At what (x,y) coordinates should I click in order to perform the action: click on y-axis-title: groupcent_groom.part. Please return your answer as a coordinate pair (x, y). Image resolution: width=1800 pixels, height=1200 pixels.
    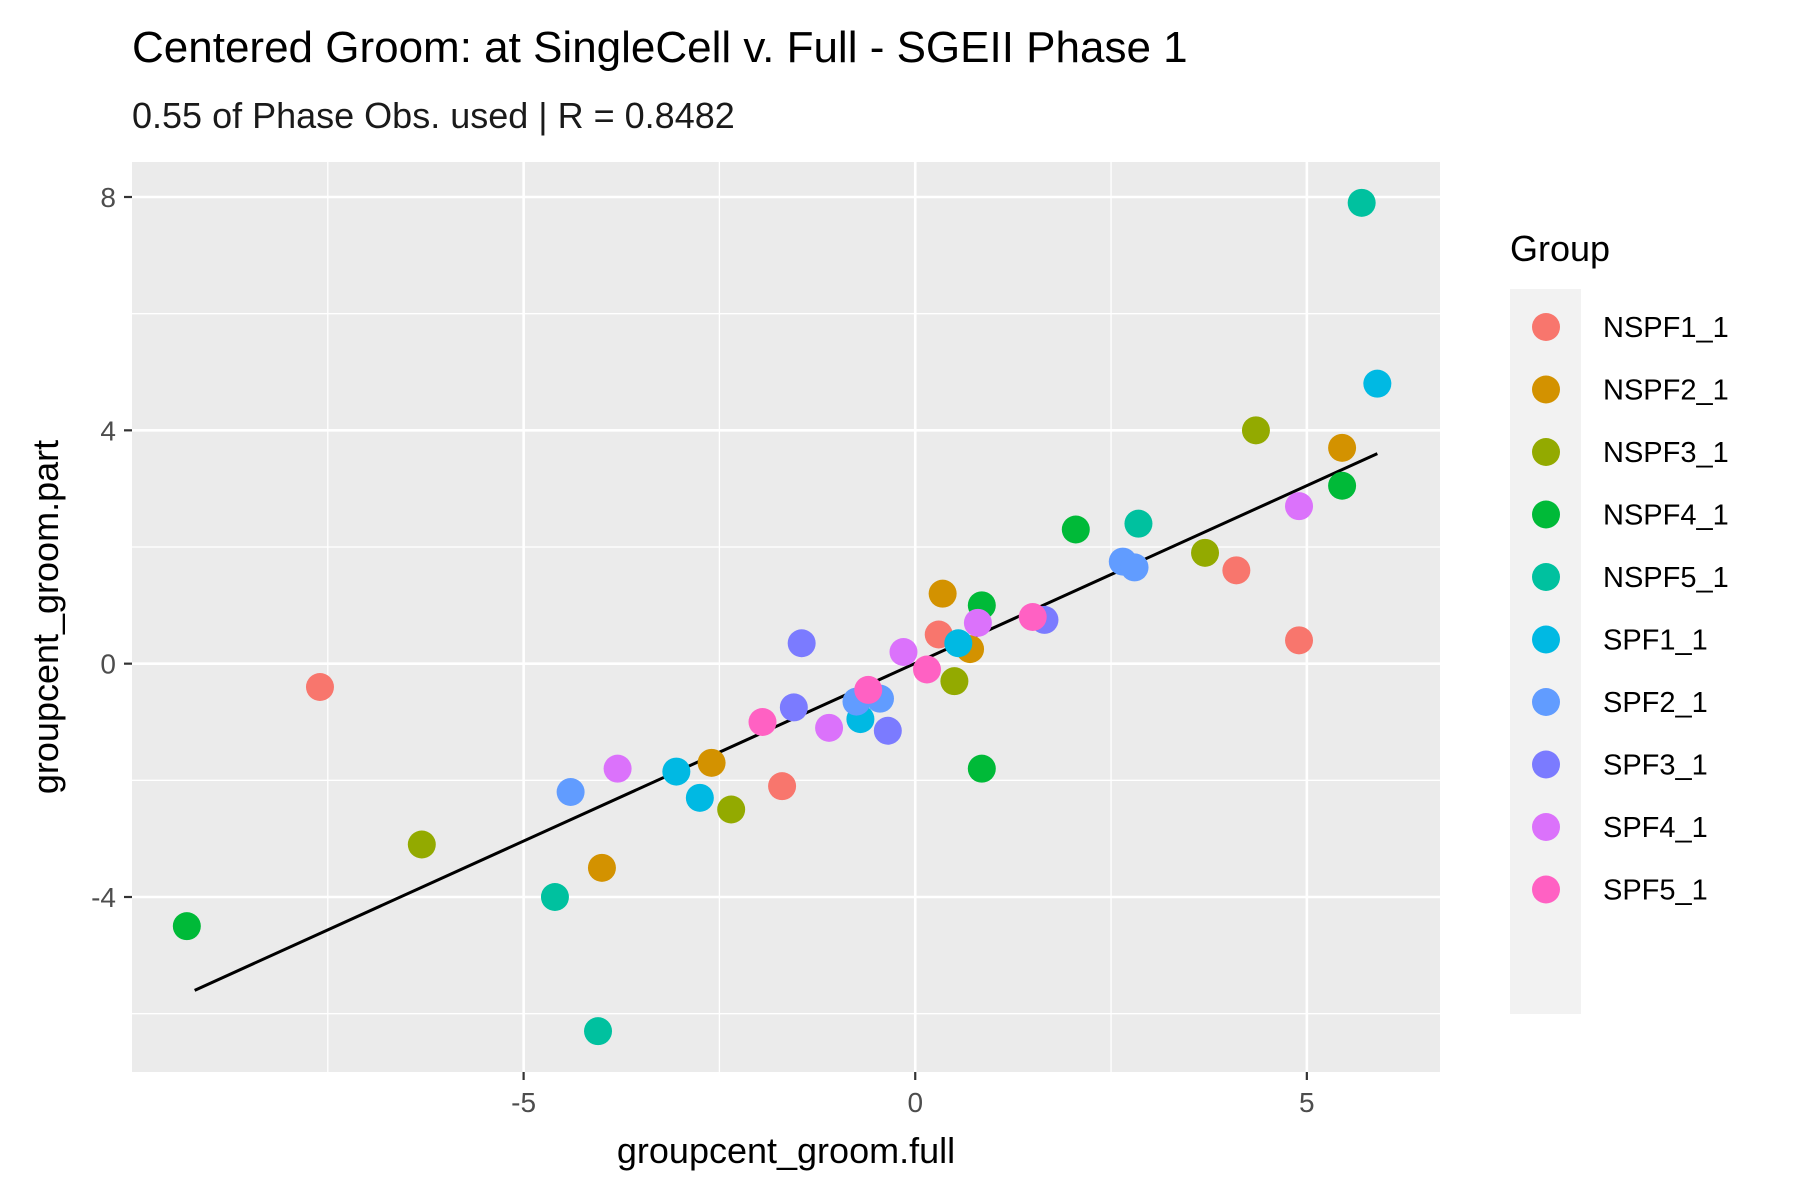
    Looking at the image, I should click on (45, 617).